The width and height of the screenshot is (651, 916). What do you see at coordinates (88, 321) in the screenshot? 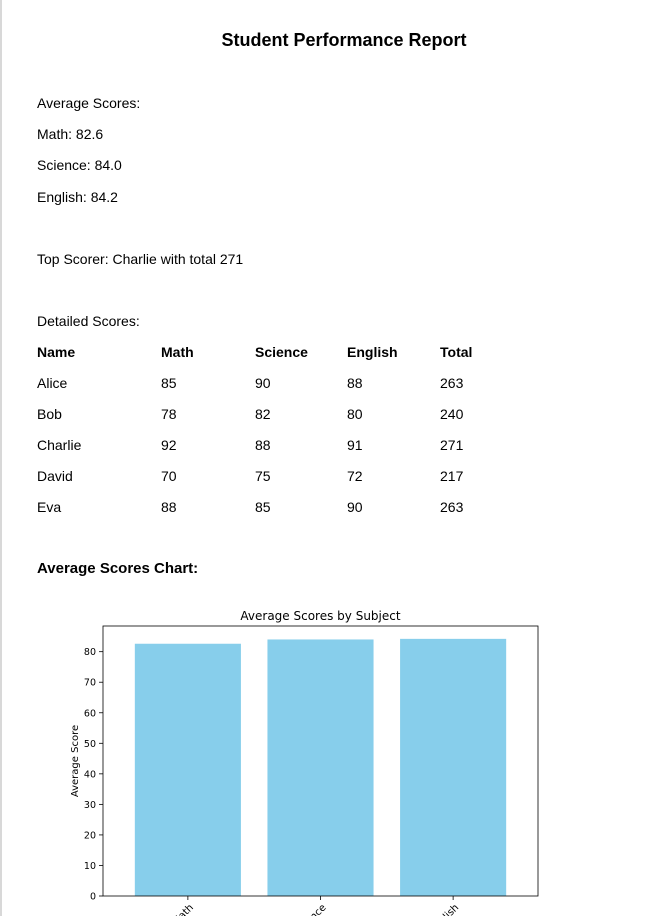
I see `detailed-heading: Detailed Scores:` at bounding box center [88, 321].